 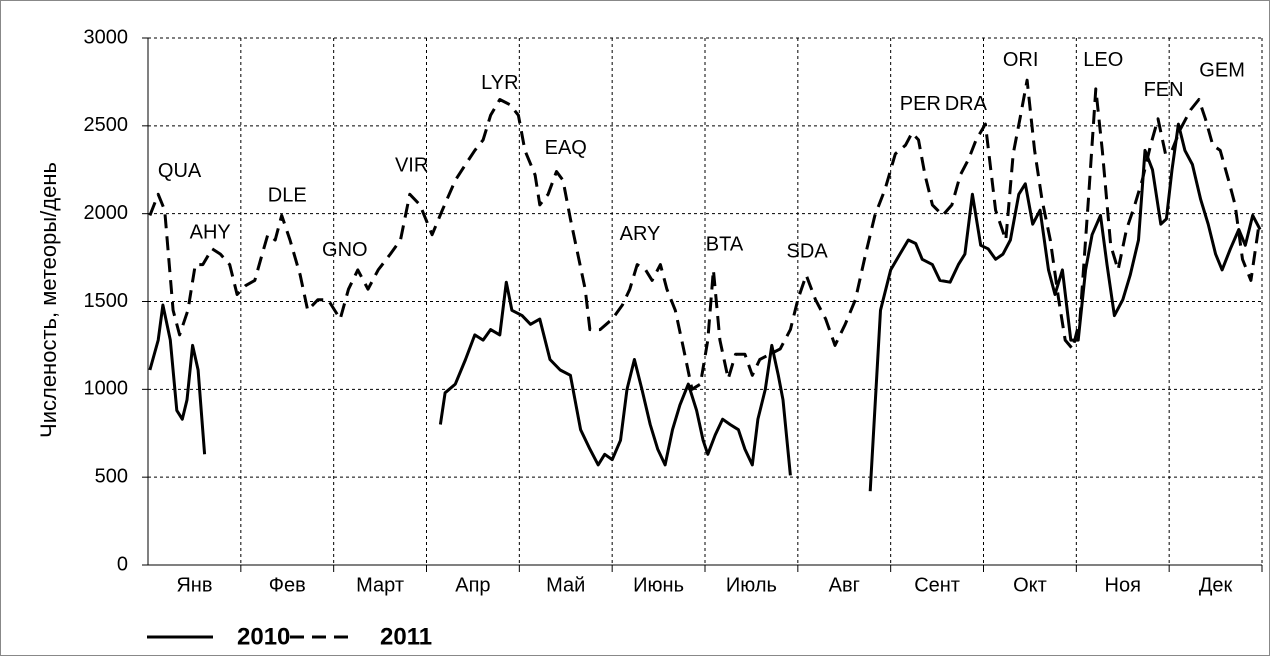 What do you see at coordinates (210, 232) in the screenshot?
I see `annotation: AHY` at bounding box center [210, 232].